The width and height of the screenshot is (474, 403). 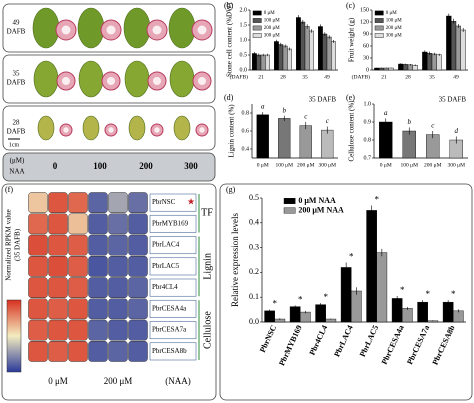 What do you see at coordinates (394, 36) in the screenshot?
I see `legend-label: 300 μM` at bounding box center [394, 36].